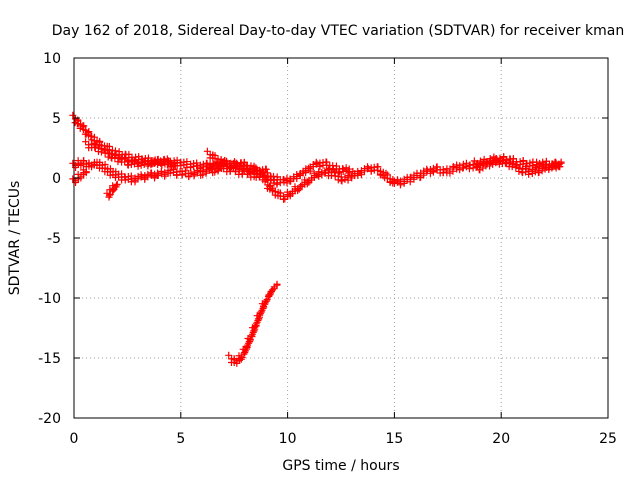  I want to click on y-tick-label: 0, so click(56, 179).